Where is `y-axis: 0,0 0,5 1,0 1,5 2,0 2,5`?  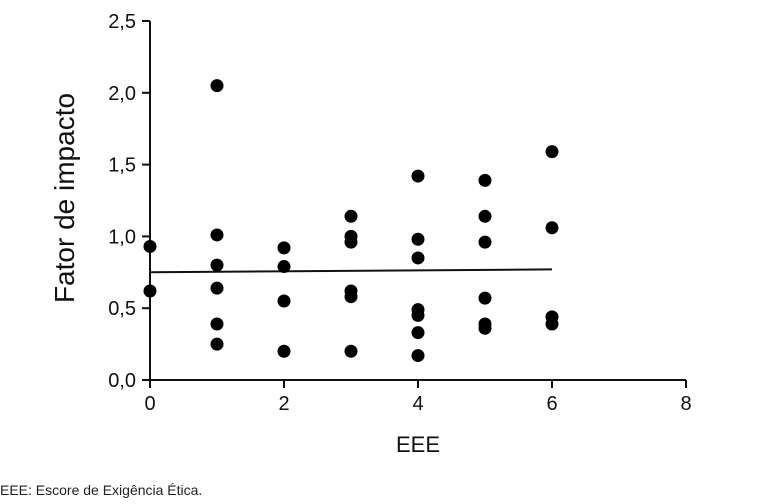 y-axis: 0,0 0,5 1,0 1,5 2,0 2,5 is located at coordinates (129, 201).